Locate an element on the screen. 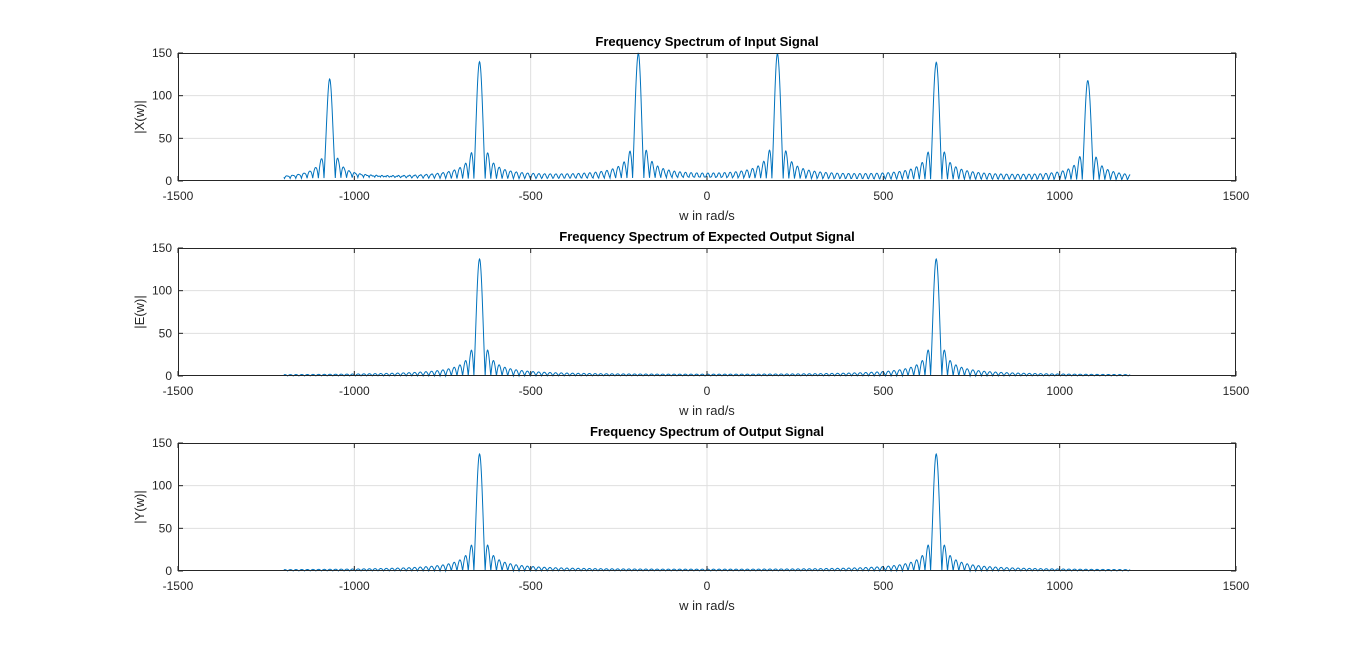  y-axis-label: |Y(w)| is located at coordinates (139, 506).